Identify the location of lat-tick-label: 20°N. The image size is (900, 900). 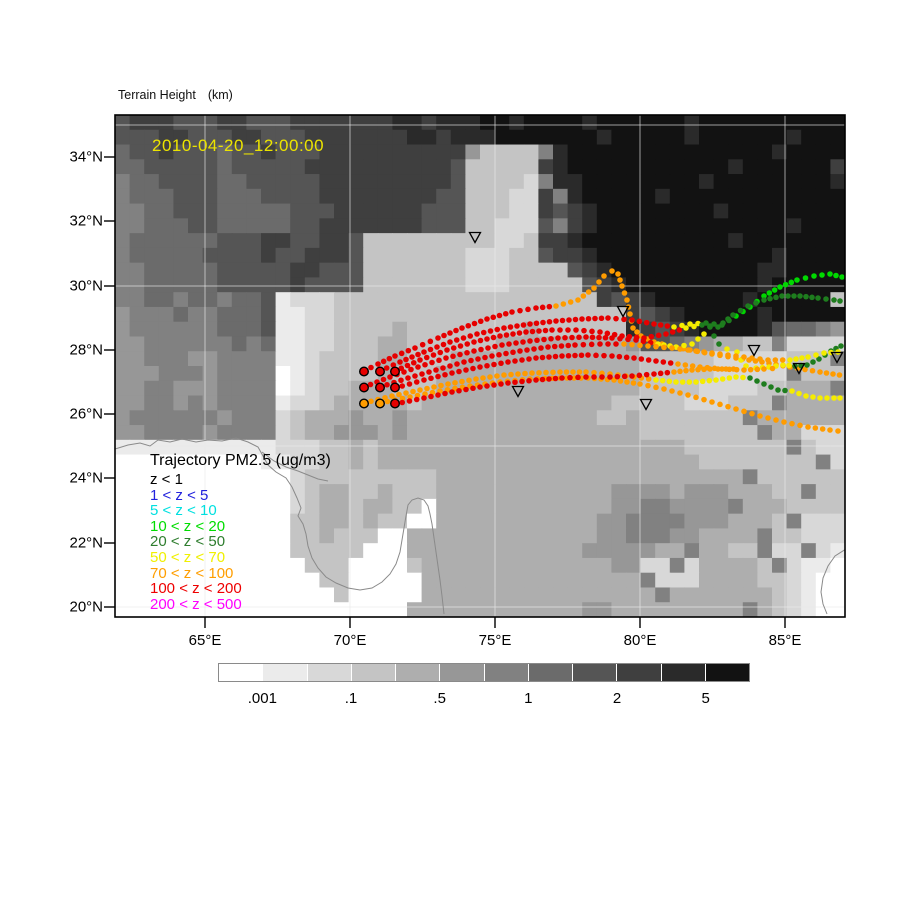
(86, 607).